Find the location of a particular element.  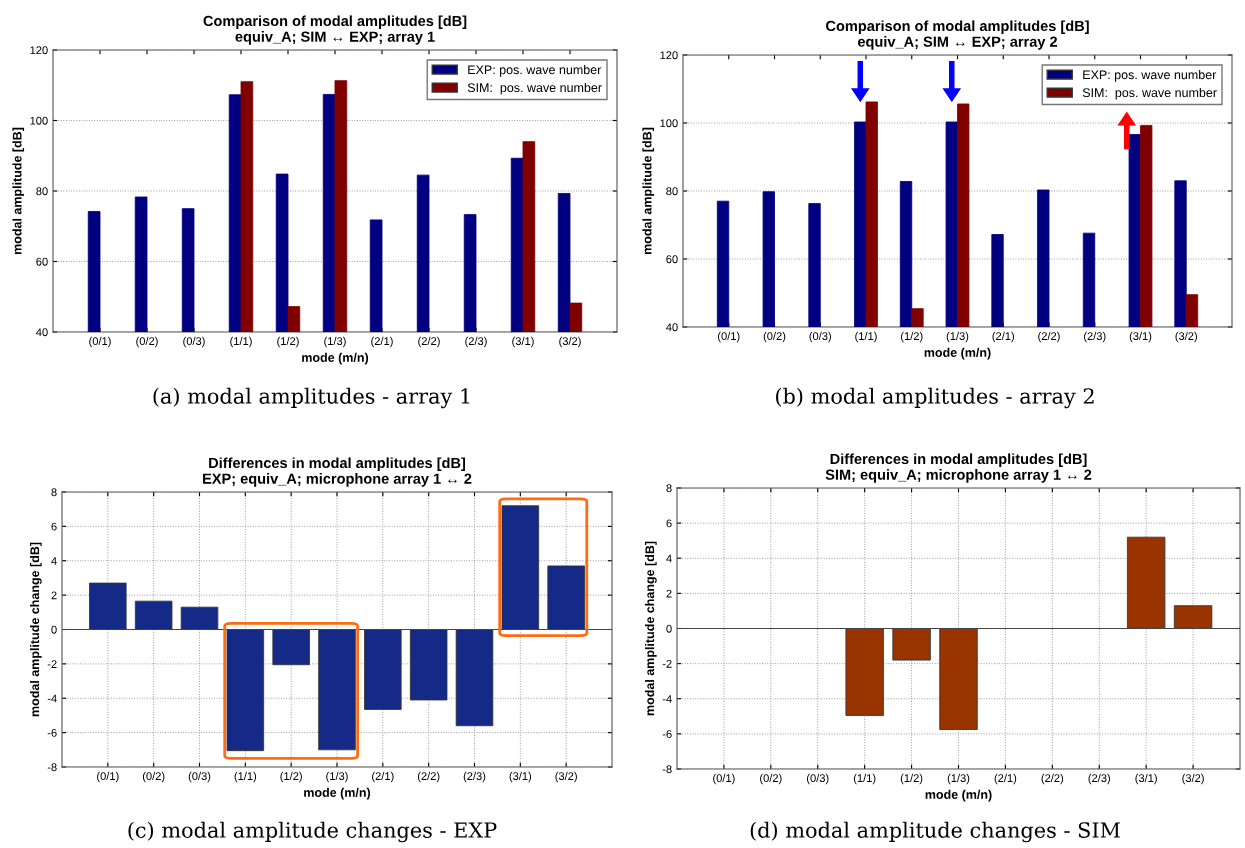

text: (c) modal amplitude changes - EXP is located at coordinates (312, 832).